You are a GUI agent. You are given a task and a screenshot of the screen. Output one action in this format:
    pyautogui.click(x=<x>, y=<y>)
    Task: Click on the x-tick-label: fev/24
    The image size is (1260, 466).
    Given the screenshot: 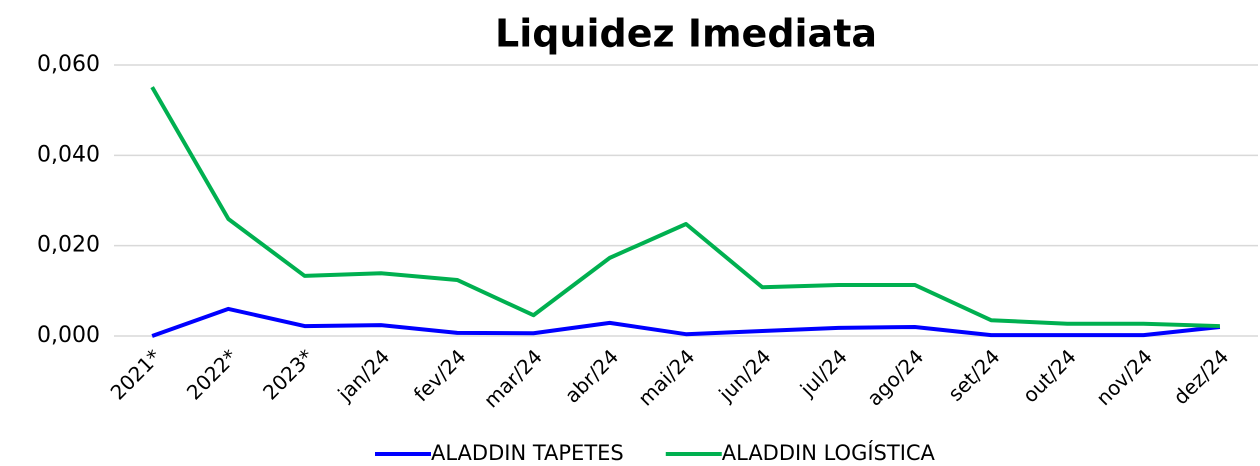 What is the action you would take?
    pyautogui.click(x=440, y=375)
    